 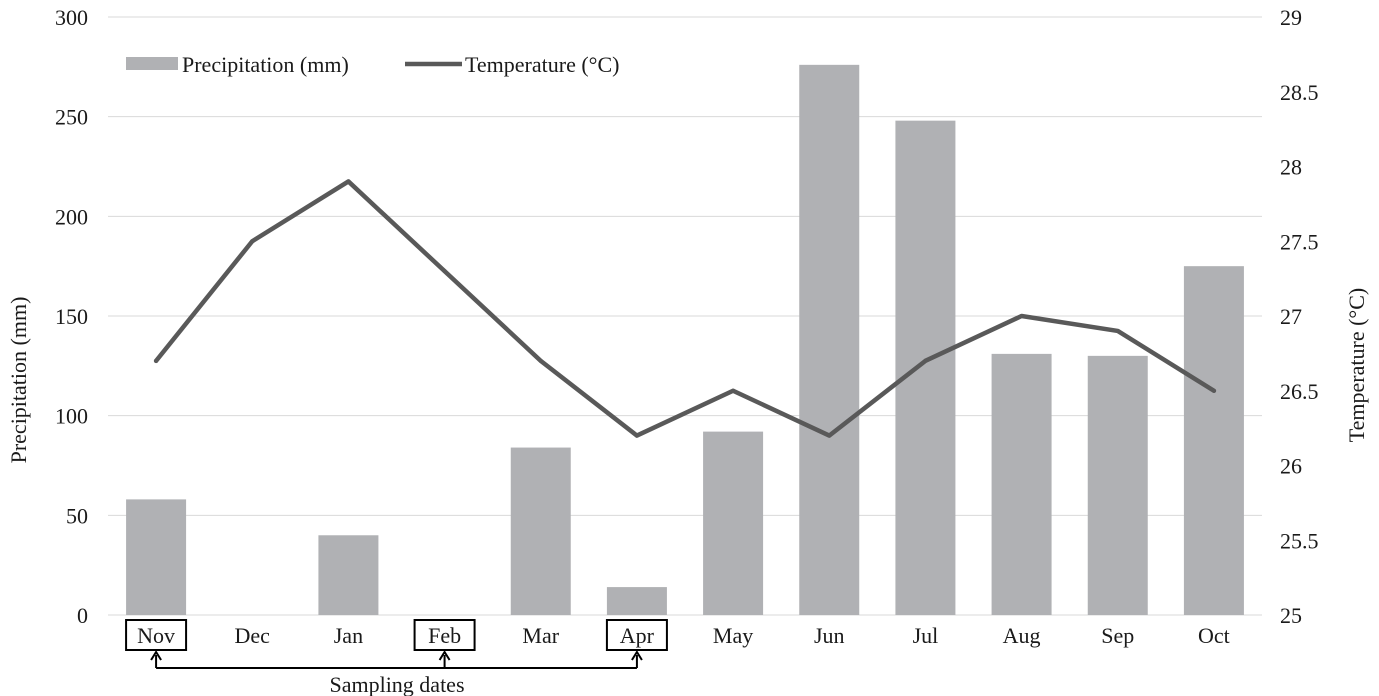 I want to click on x-tick-label-nov: Nov, so click(x=156, y=635).